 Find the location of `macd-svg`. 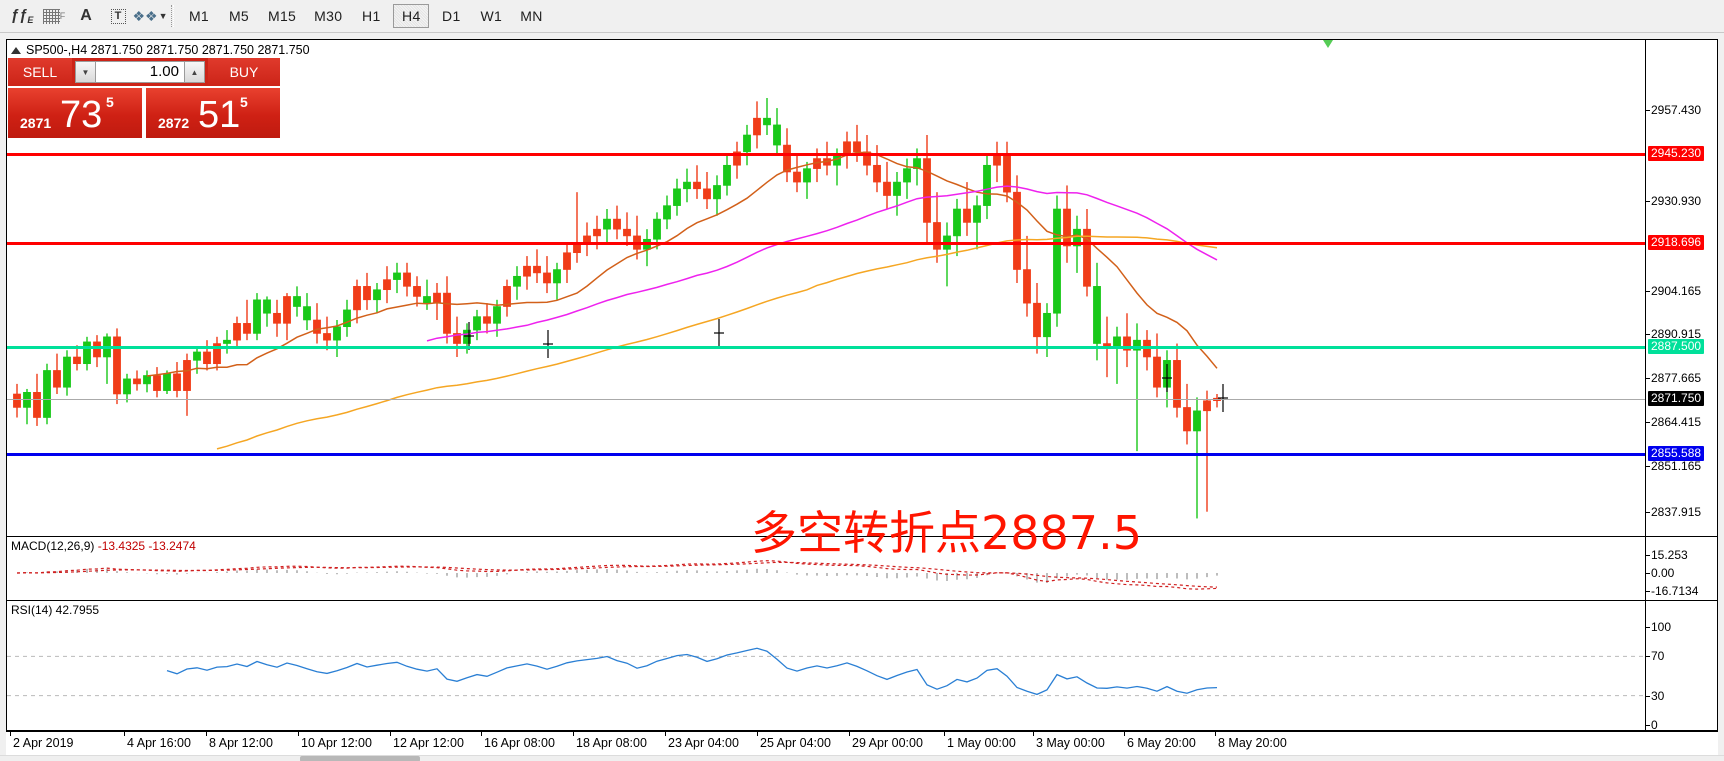

macd-svg is located at coordinates (617, 575).